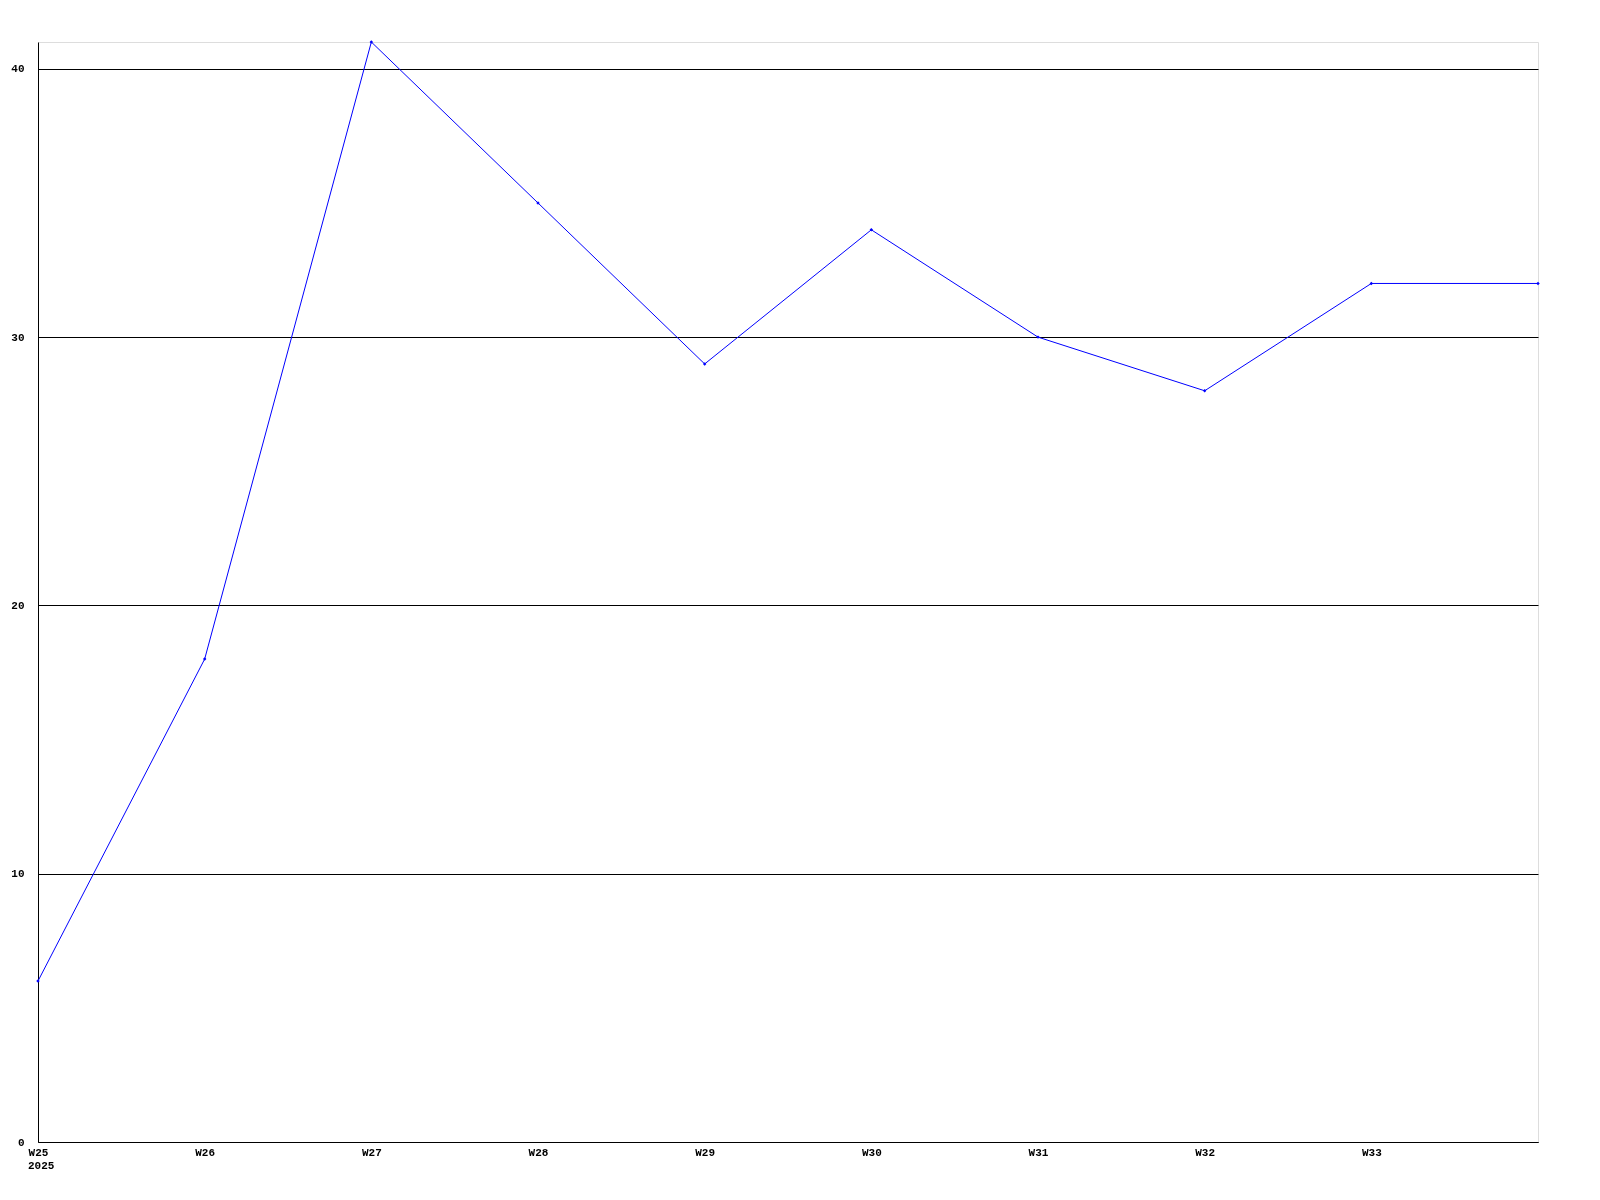  I want to click on x-tick-label: W28, so click(538, 1152).